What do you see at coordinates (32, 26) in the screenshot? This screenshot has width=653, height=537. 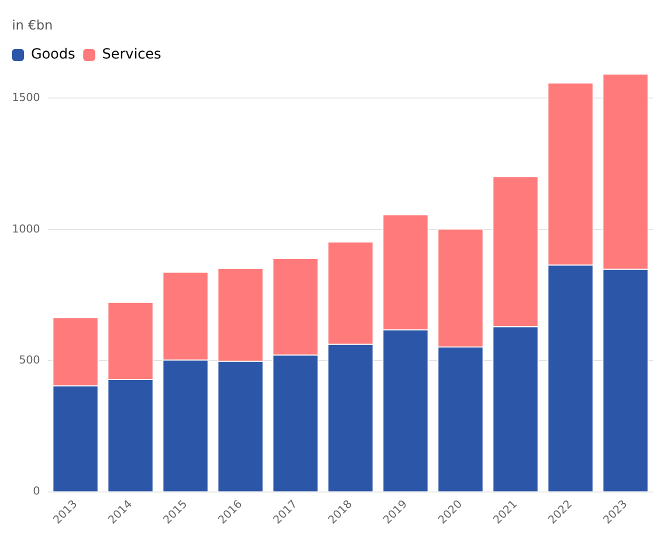 I see `y-axis-title: in €bn` at bounding box center [32, 26].